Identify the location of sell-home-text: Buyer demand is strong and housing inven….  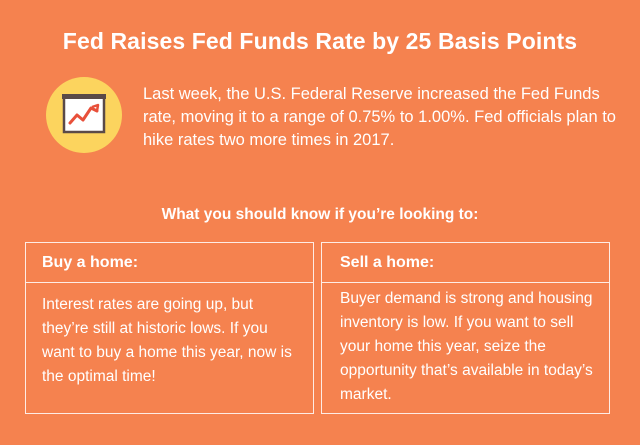
(466, 346).